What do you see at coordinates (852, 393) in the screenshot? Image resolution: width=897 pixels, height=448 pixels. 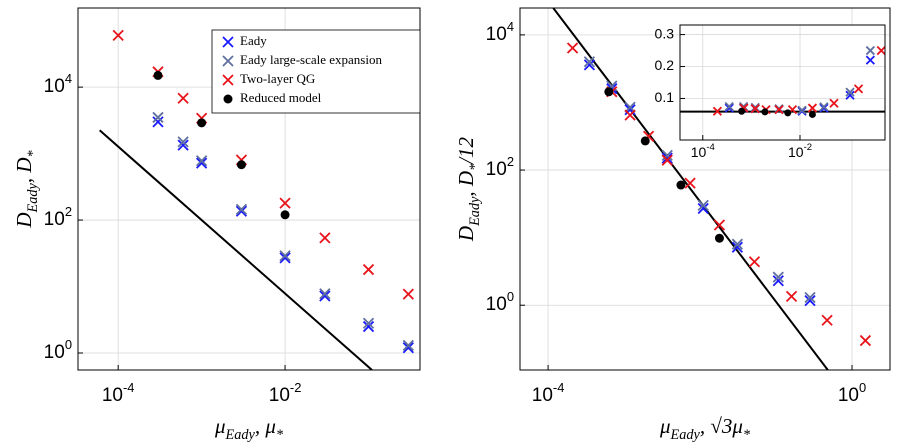 I see `x-tick-label: 10⁰` at bounding box center [852, 393].